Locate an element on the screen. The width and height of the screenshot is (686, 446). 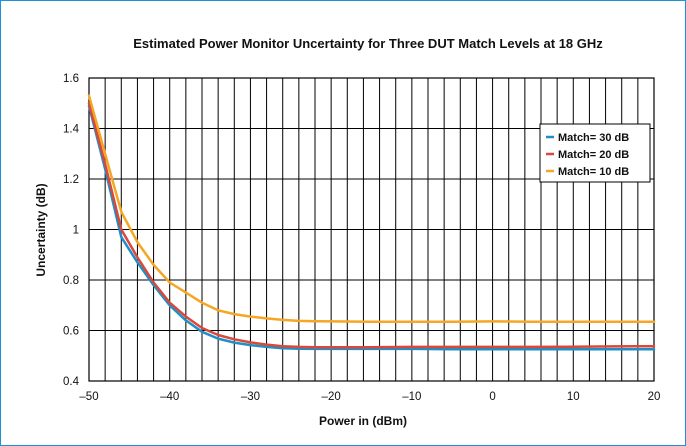
x-tick-label: –30 is located at coordinates (250, 397).